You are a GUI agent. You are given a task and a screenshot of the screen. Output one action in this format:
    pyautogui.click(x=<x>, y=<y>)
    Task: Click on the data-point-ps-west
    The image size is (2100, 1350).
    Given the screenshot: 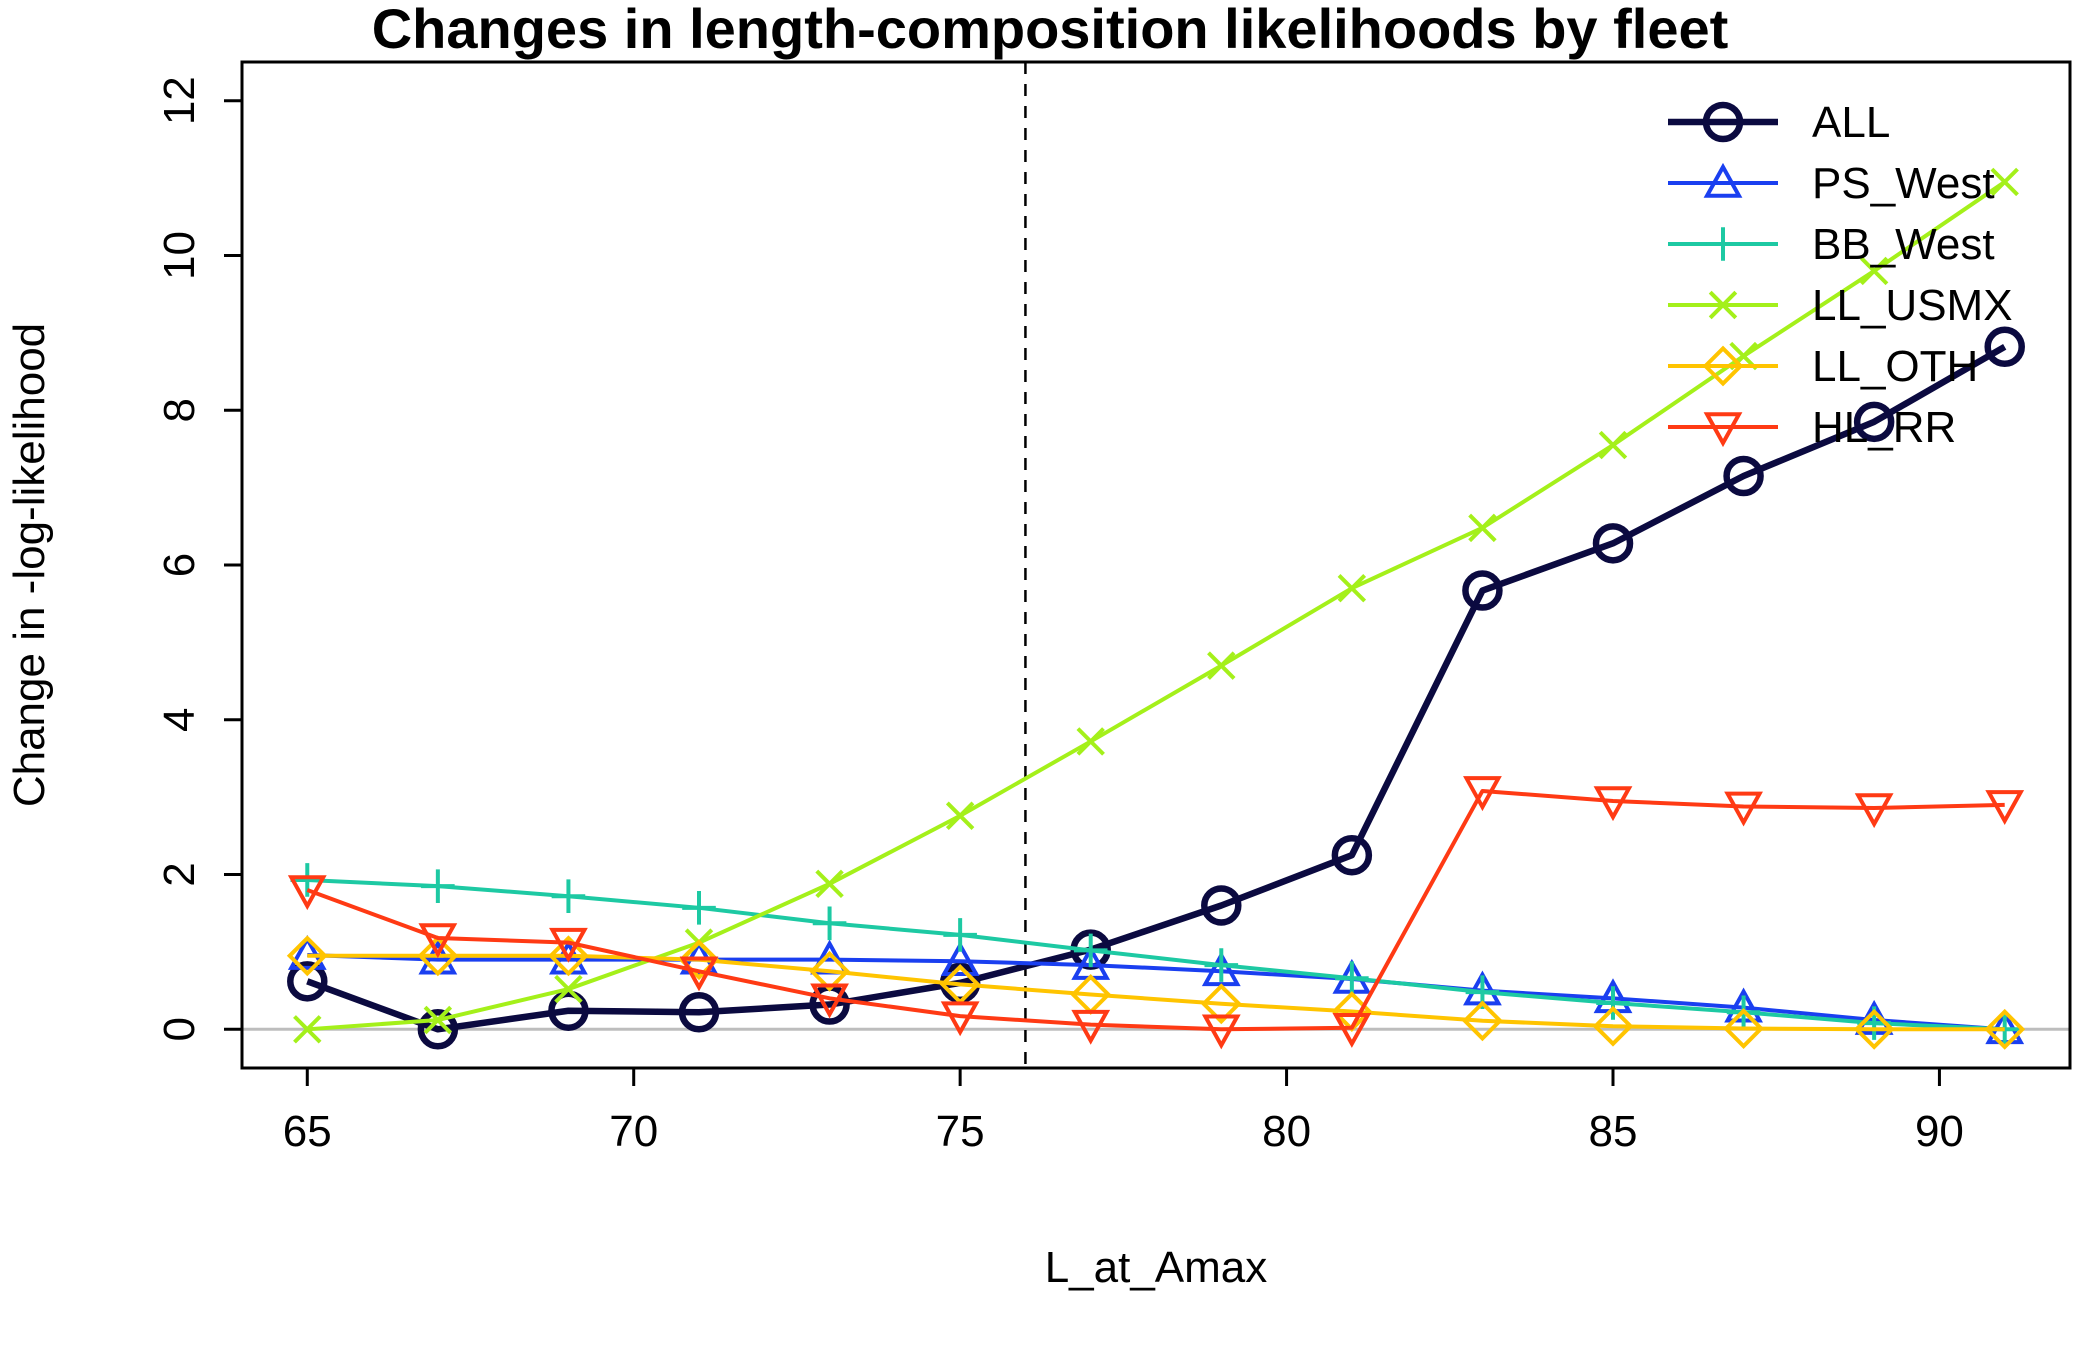 What is the action you would take?
    pyautogui.click(x=960, y=959)
    